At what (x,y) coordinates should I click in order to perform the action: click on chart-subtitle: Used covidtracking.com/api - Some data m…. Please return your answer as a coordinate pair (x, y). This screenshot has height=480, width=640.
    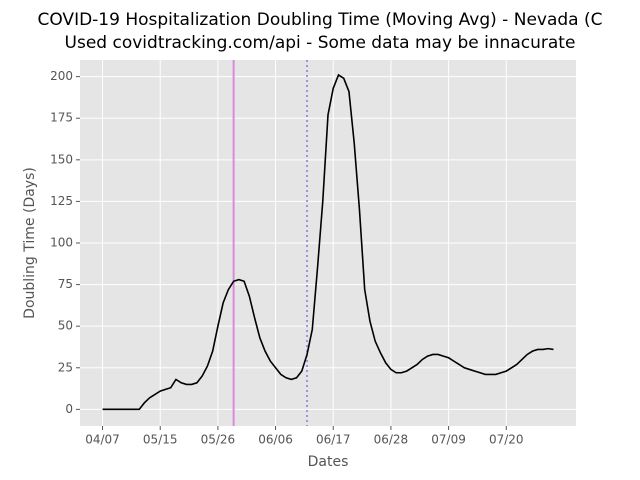
    Looking at the image, I should click on (320, 43).